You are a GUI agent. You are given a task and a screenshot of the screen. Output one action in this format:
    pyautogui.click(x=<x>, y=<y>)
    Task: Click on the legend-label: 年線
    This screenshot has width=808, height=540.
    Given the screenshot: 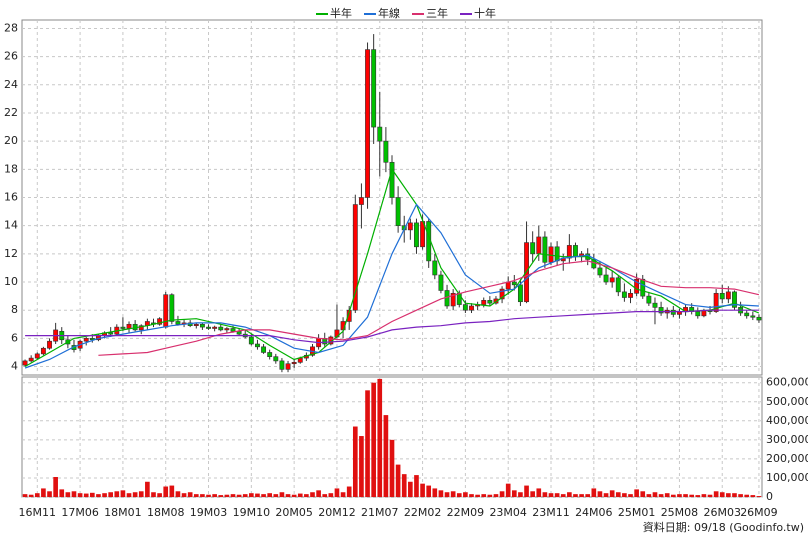 What is the action you would take?
    pyautogui.click(x=389, y=13)
    